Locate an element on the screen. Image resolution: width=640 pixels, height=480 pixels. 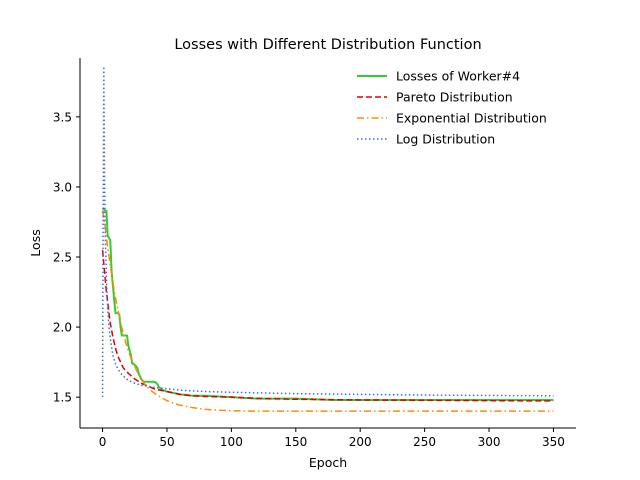
y-axis-label: Loss is located at coordinates (35, 242).